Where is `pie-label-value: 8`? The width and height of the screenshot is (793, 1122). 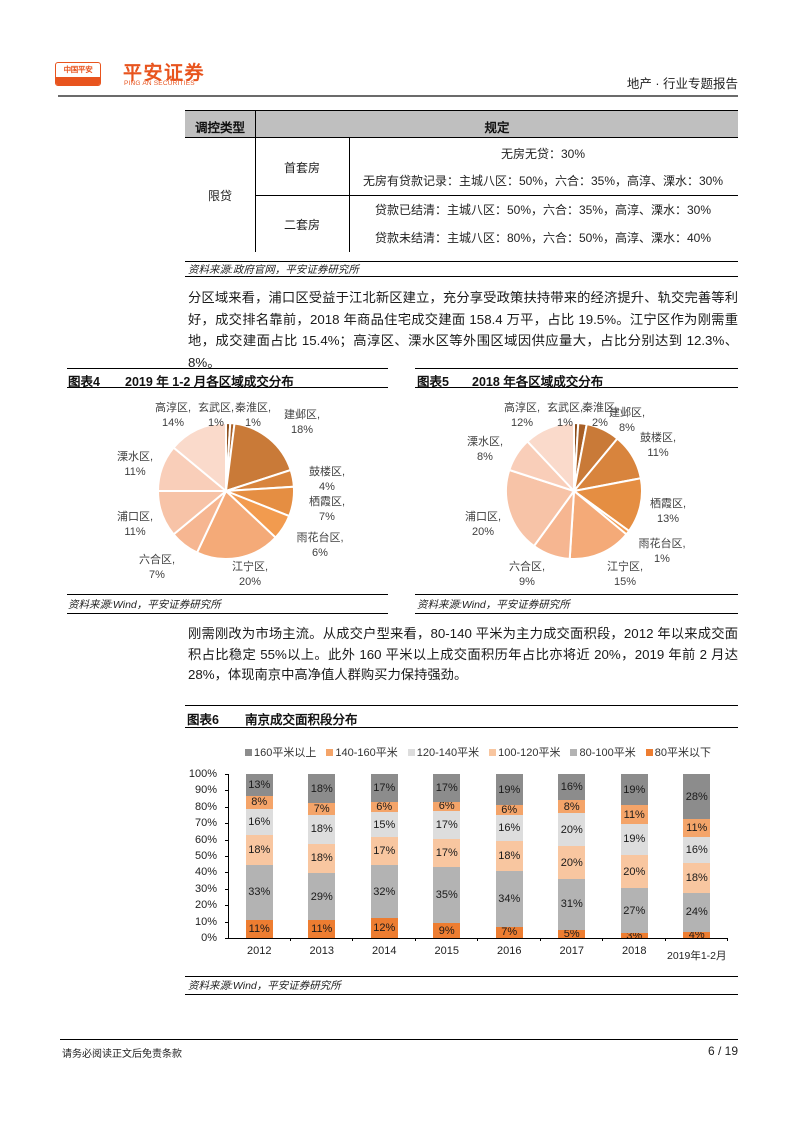
pie-label-value: 8 is located at coordinates (627, 428).